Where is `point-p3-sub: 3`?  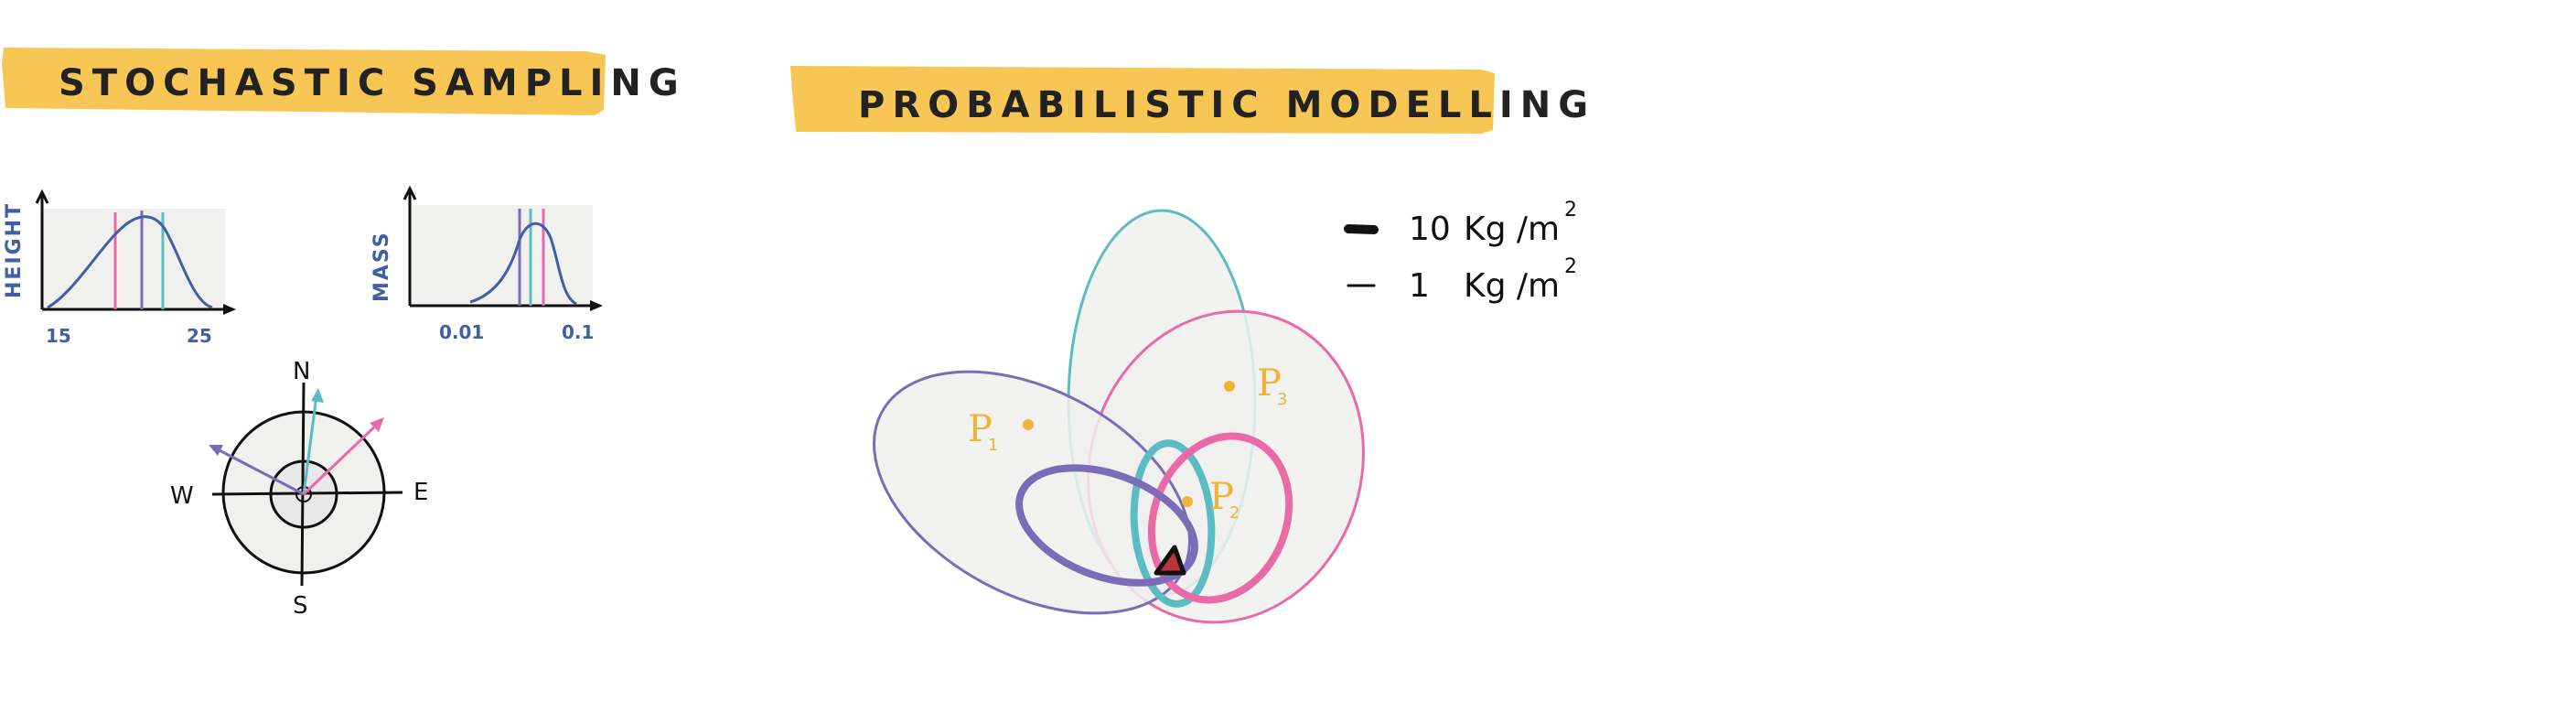 point-p3-sub: 3 is located at coordinates (1282, 399).